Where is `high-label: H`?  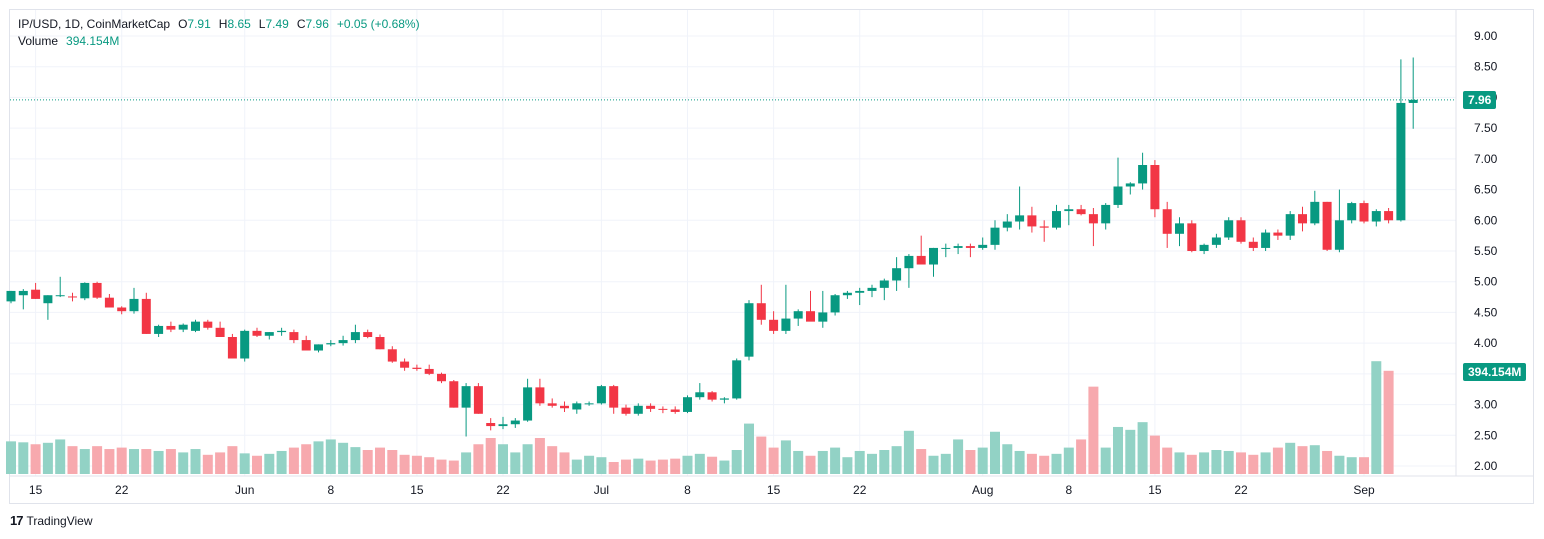 high-label: H is located at coordinates (223, 24).